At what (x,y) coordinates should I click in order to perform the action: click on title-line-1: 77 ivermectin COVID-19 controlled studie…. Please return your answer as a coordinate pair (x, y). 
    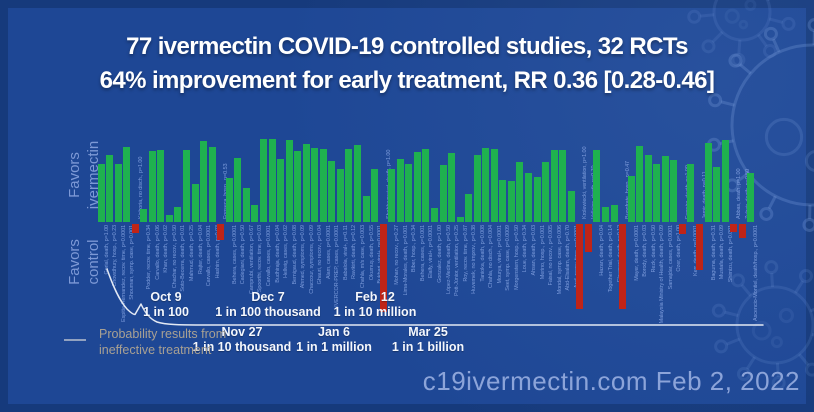
    Looking at the image, I should click on (407, 46).